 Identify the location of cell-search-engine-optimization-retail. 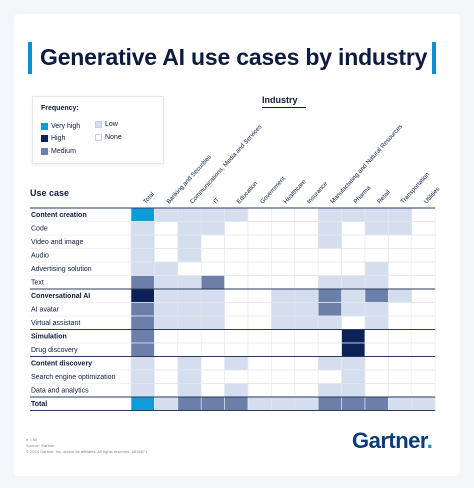
(376, 376).